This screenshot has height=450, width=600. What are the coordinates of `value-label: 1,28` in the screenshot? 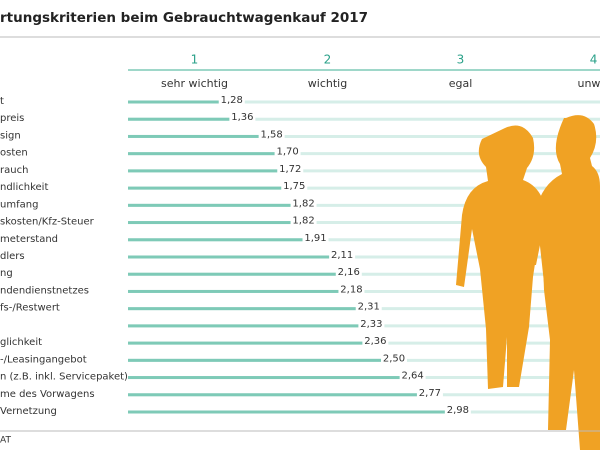 It's located at (232, 100).